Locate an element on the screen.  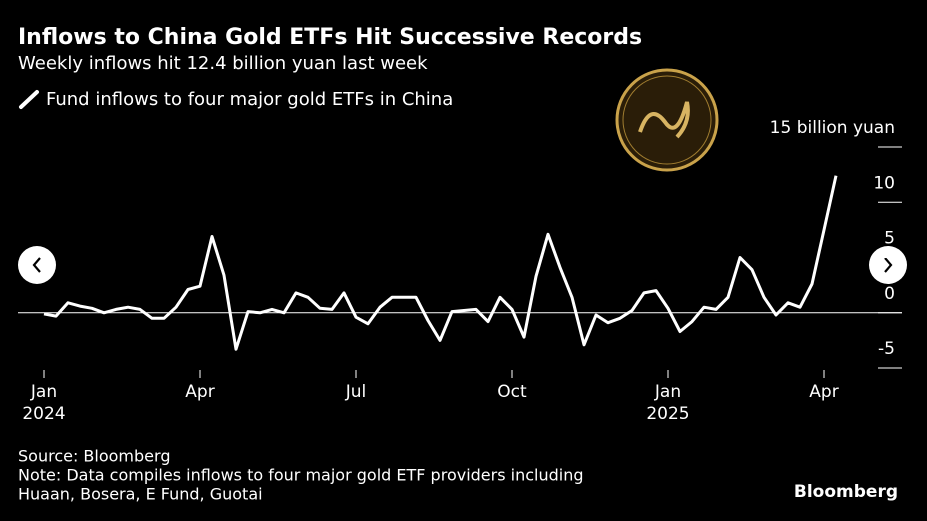
legend-swatch is located at coordinates (29, 99).